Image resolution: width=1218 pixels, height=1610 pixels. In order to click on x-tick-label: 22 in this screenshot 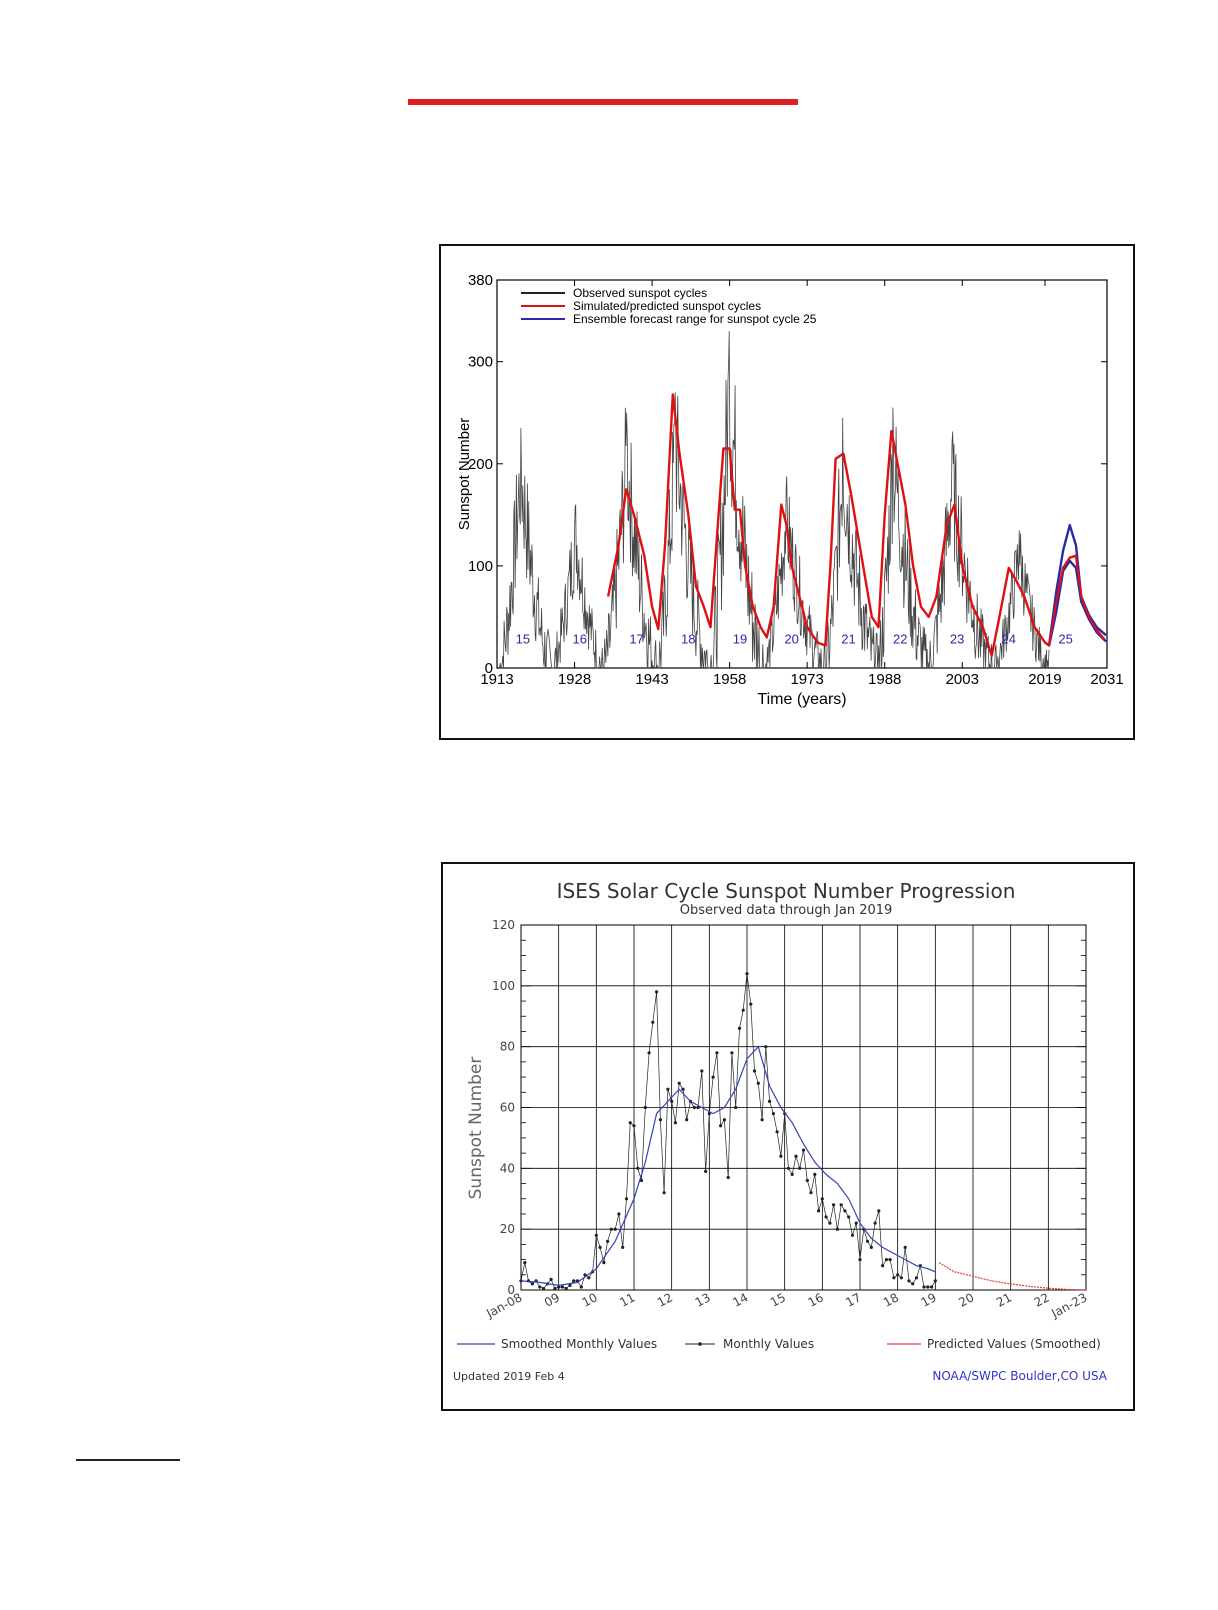, I will do `click(1042, 1300)`.